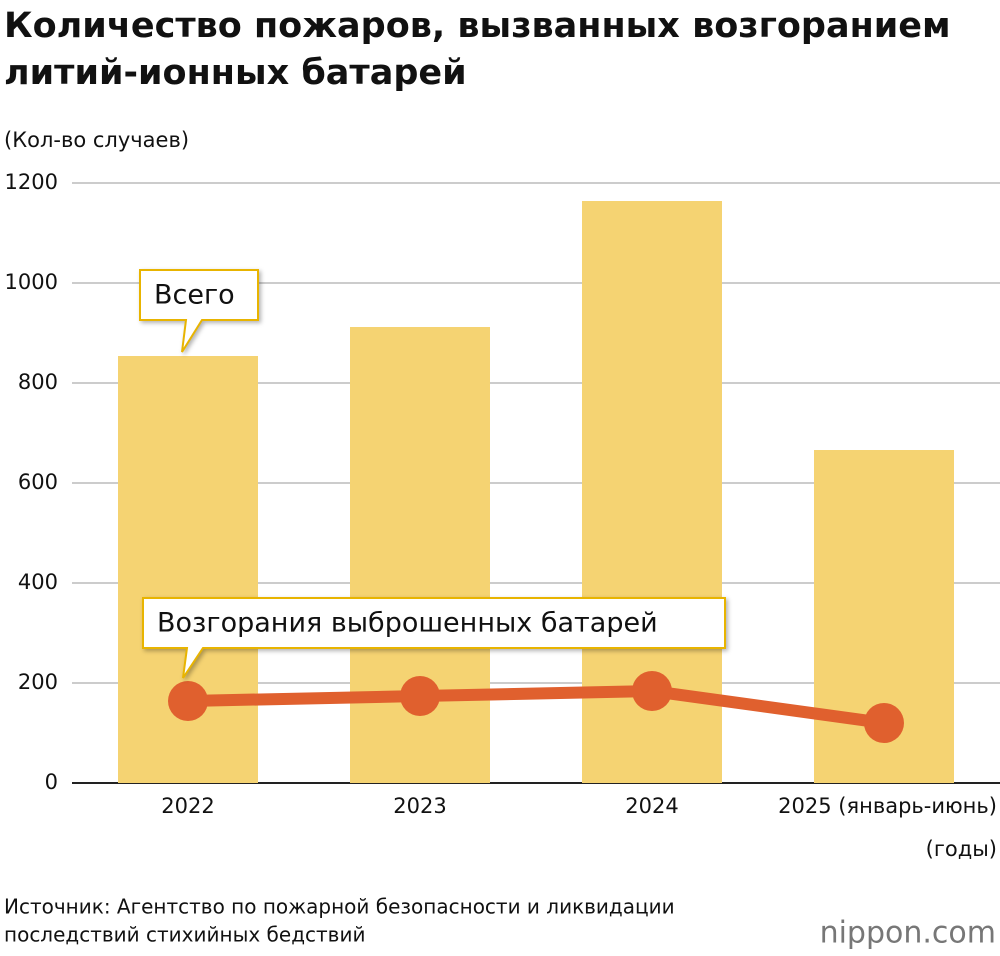 The width and height of the screenshot is (1000, 956). I want to click on y-tick-label: 1000, so click(31, 282).